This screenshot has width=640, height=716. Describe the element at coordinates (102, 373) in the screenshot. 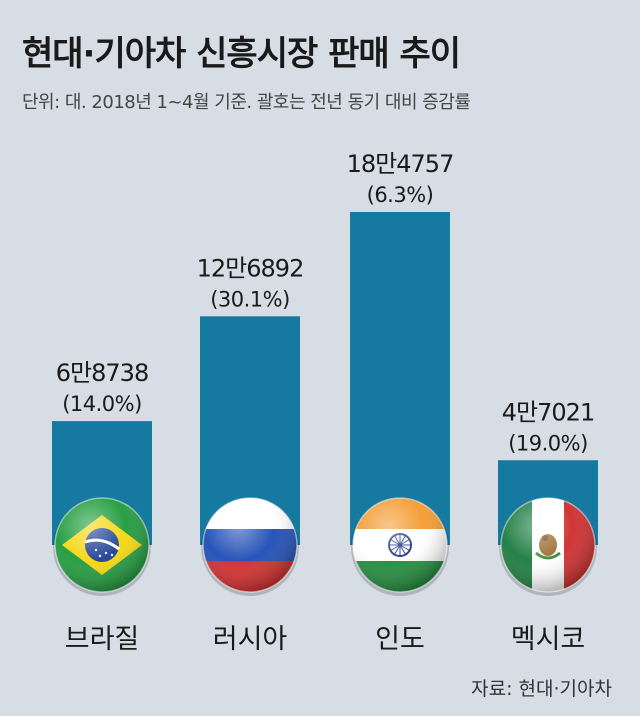

I see `value-label-1: 6만8738` at that location.